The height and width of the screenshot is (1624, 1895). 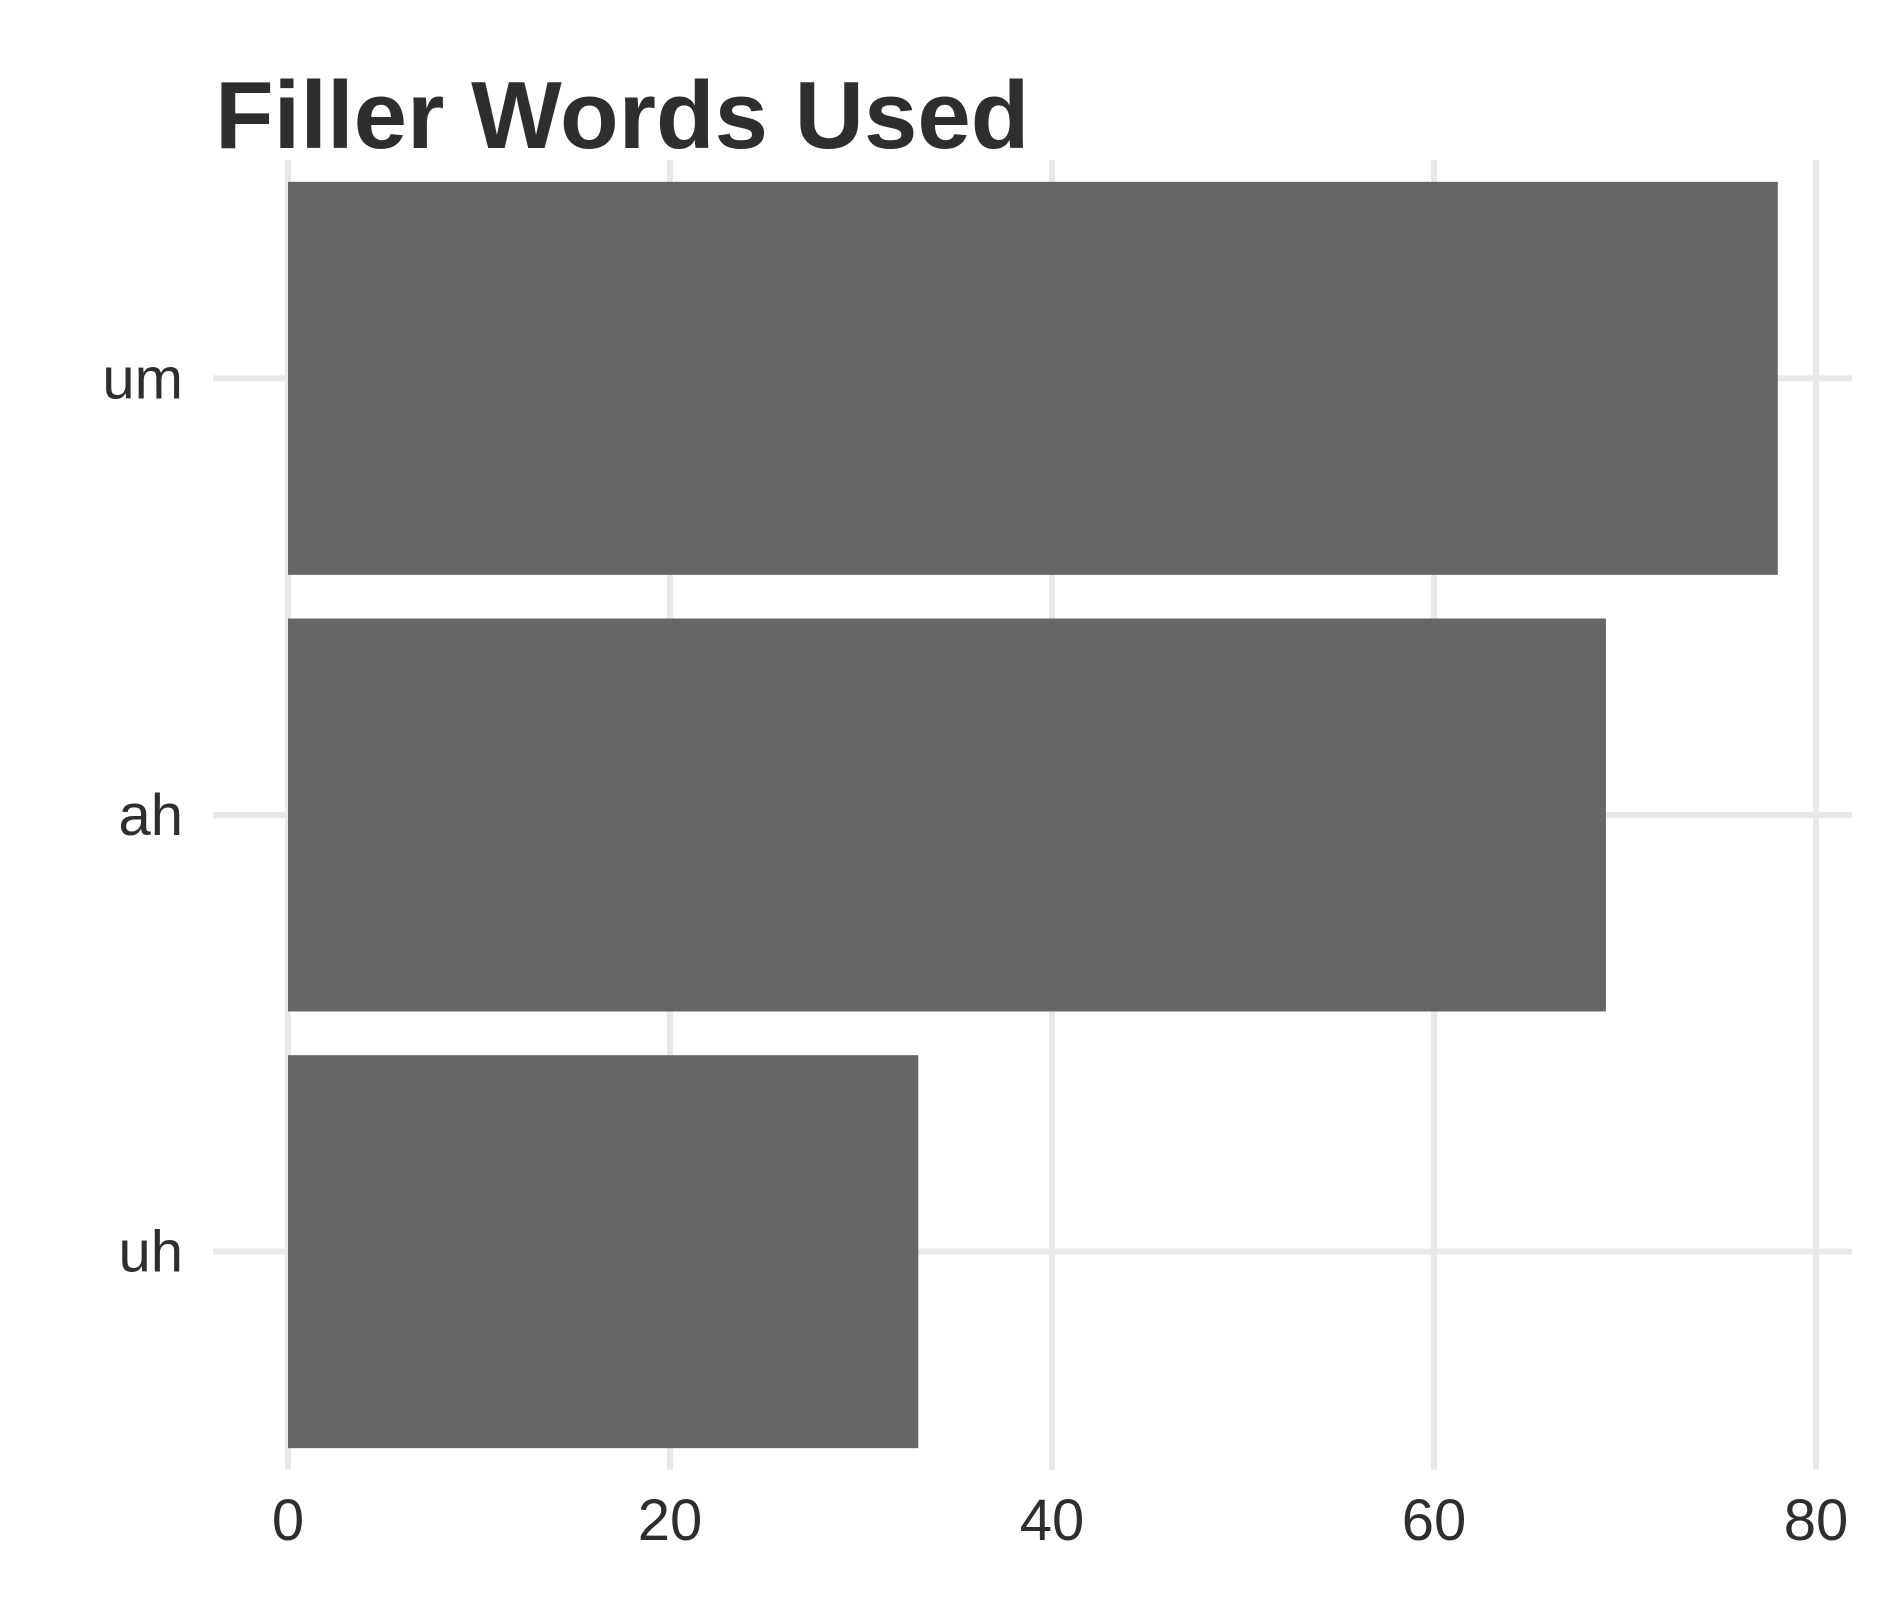 I want to click on y-tick-label: uh, so click(x=150, y=1252).